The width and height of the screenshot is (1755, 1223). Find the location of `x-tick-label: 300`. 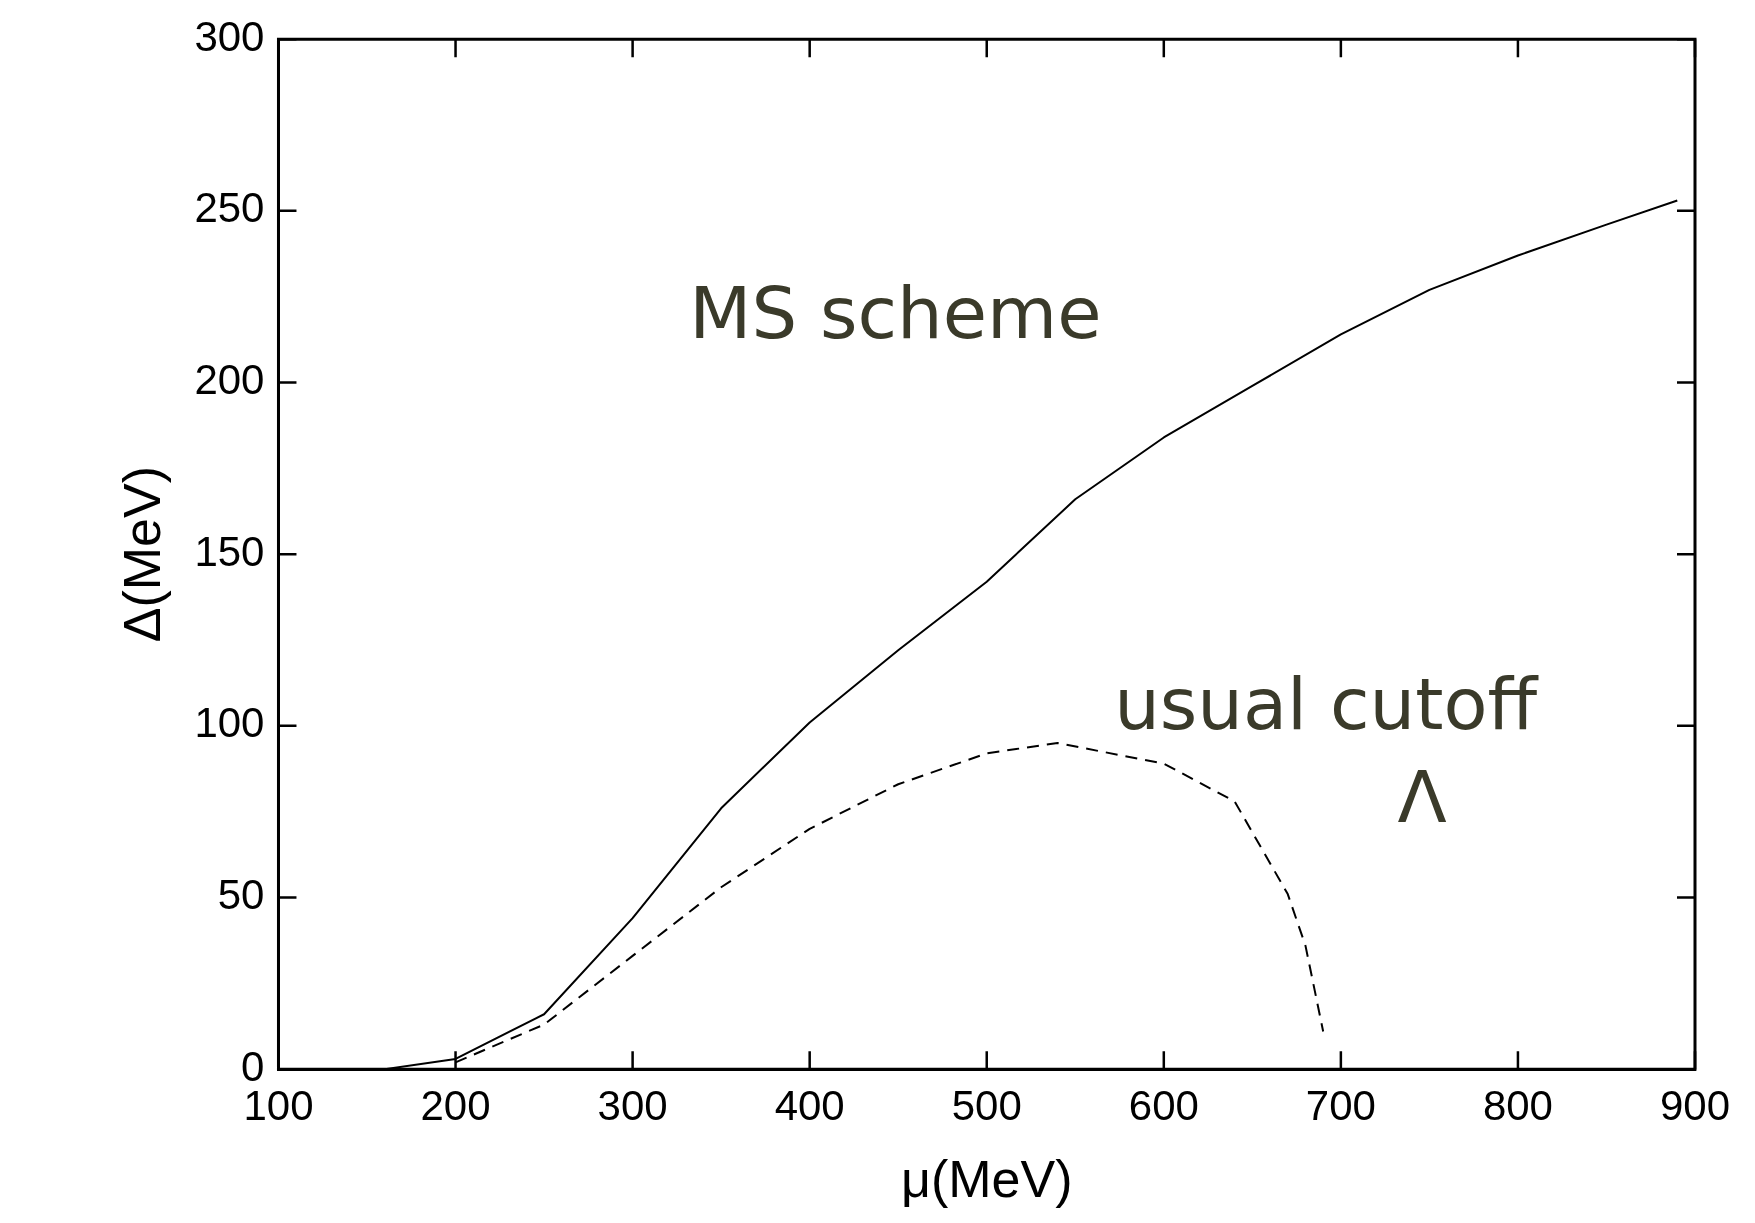

x-tick-label: 300 is located at coordinates (632, 1105).